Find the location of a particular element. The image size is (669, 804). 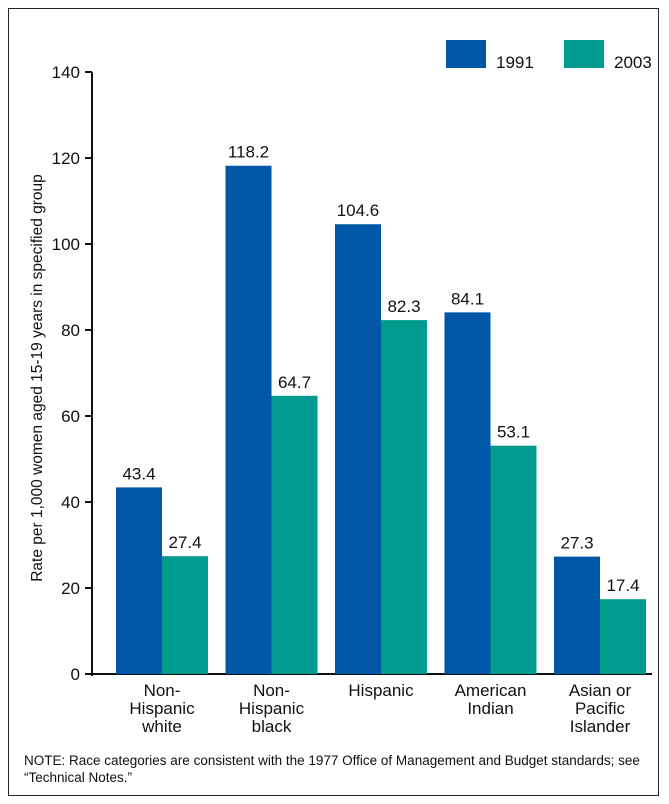

y-tick-label: 100 is located at coordinates (66, 244).